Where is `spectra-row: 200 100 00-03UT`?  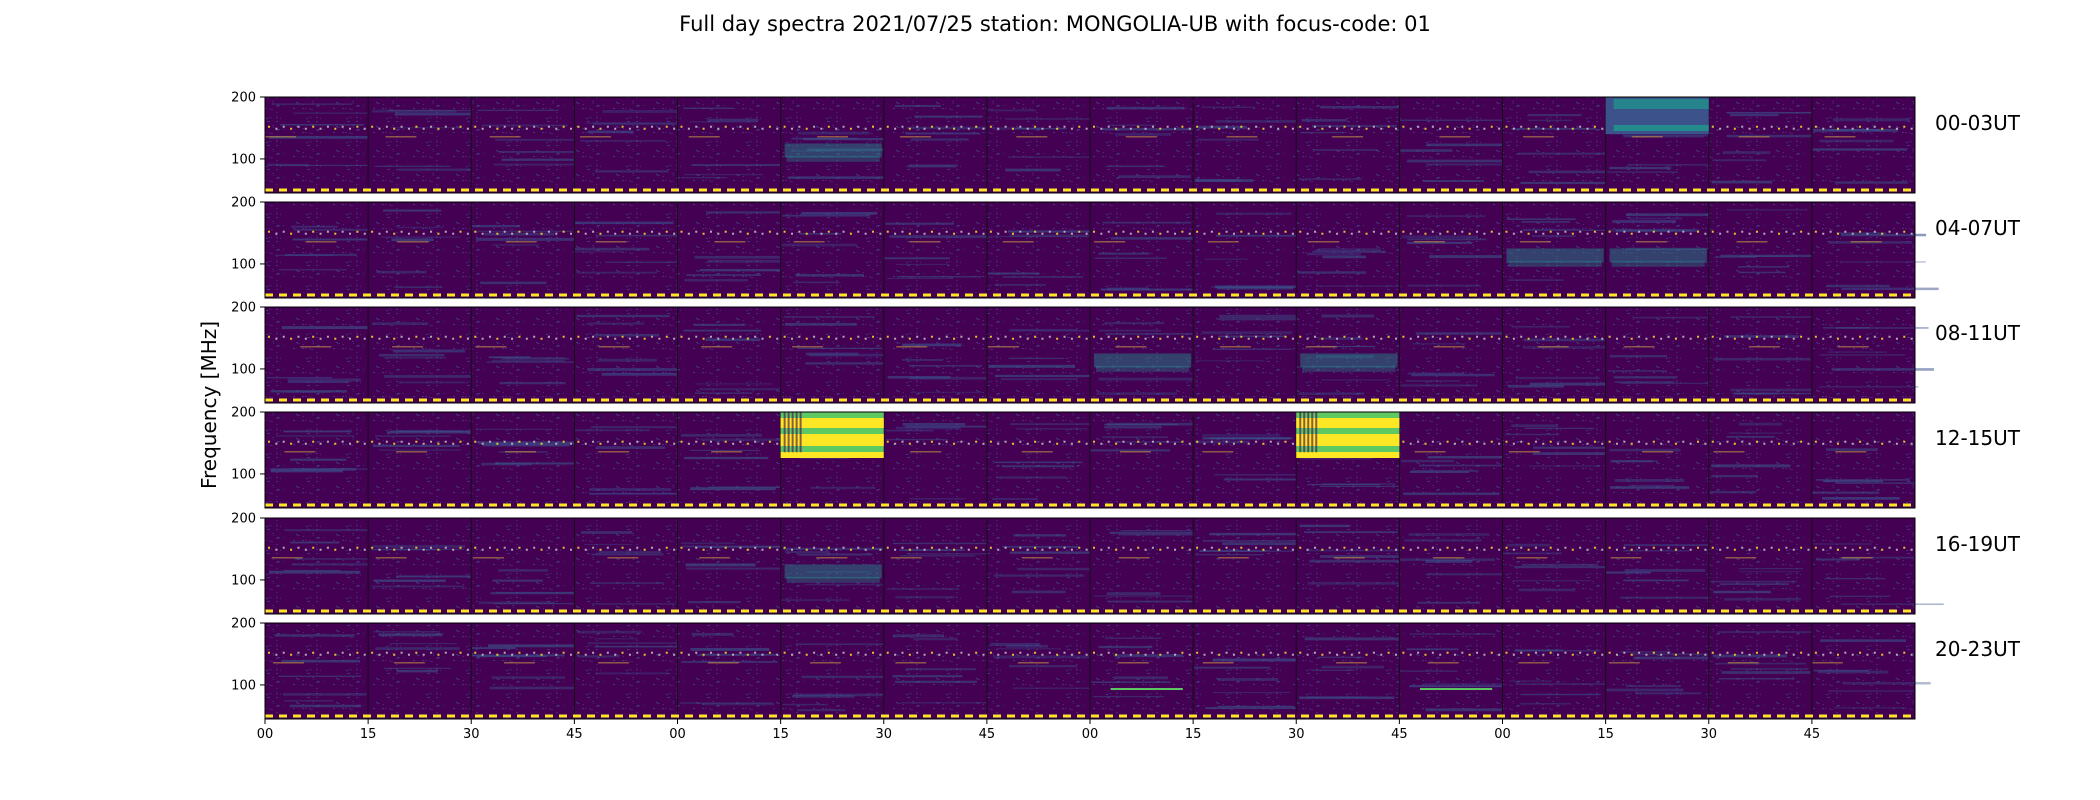
spectra-row: 200 100 00-03UT is located at coordinates (1126, 142).